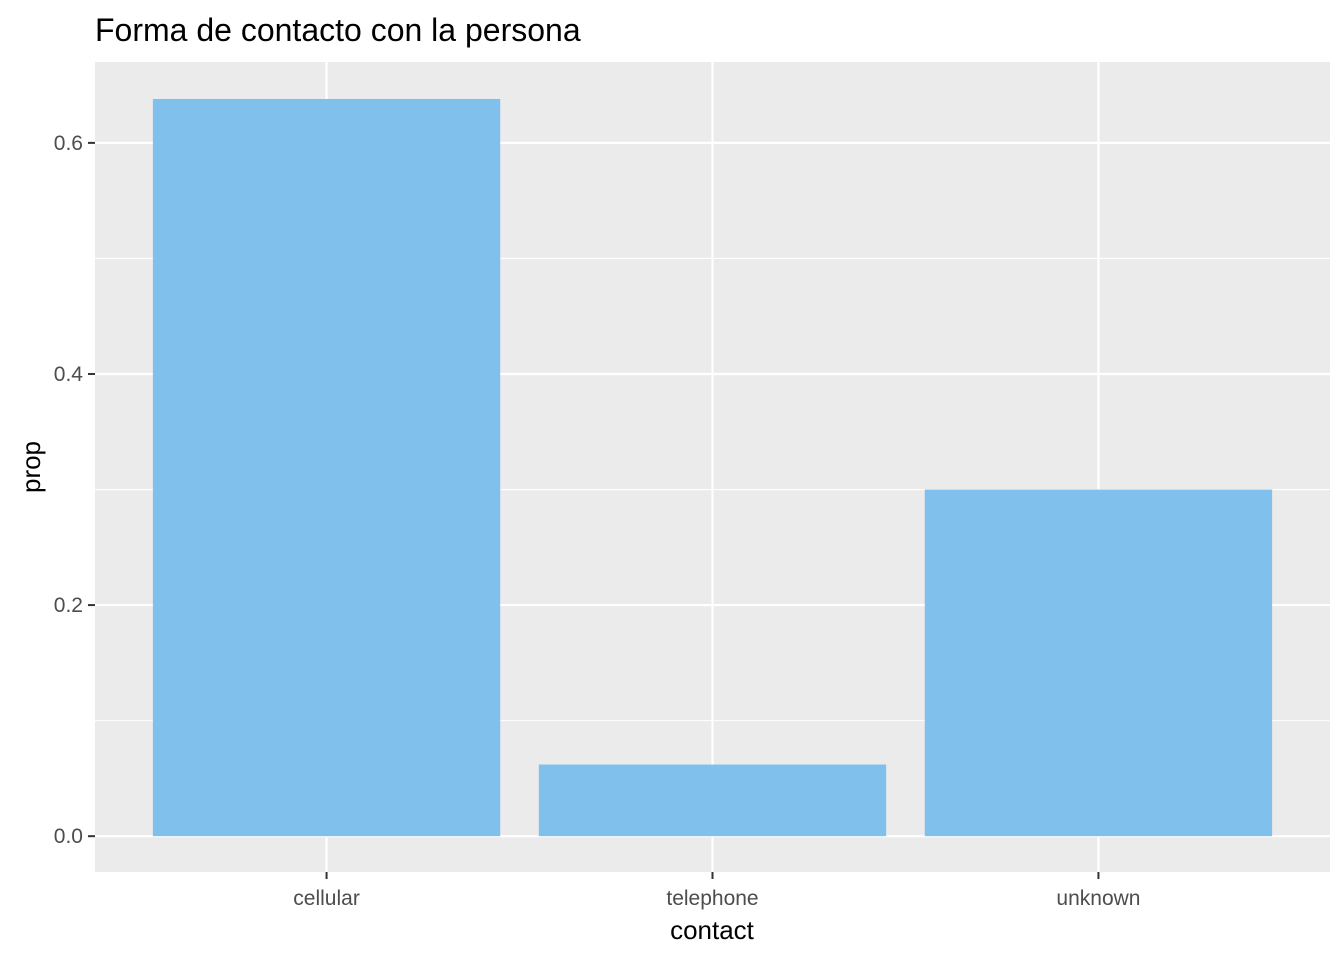 The width and height of the screenshot is (1344, 960). Describe the element at coordinates (712, 930) in the screenshot. I see `x-axis-title: contact` at that location.